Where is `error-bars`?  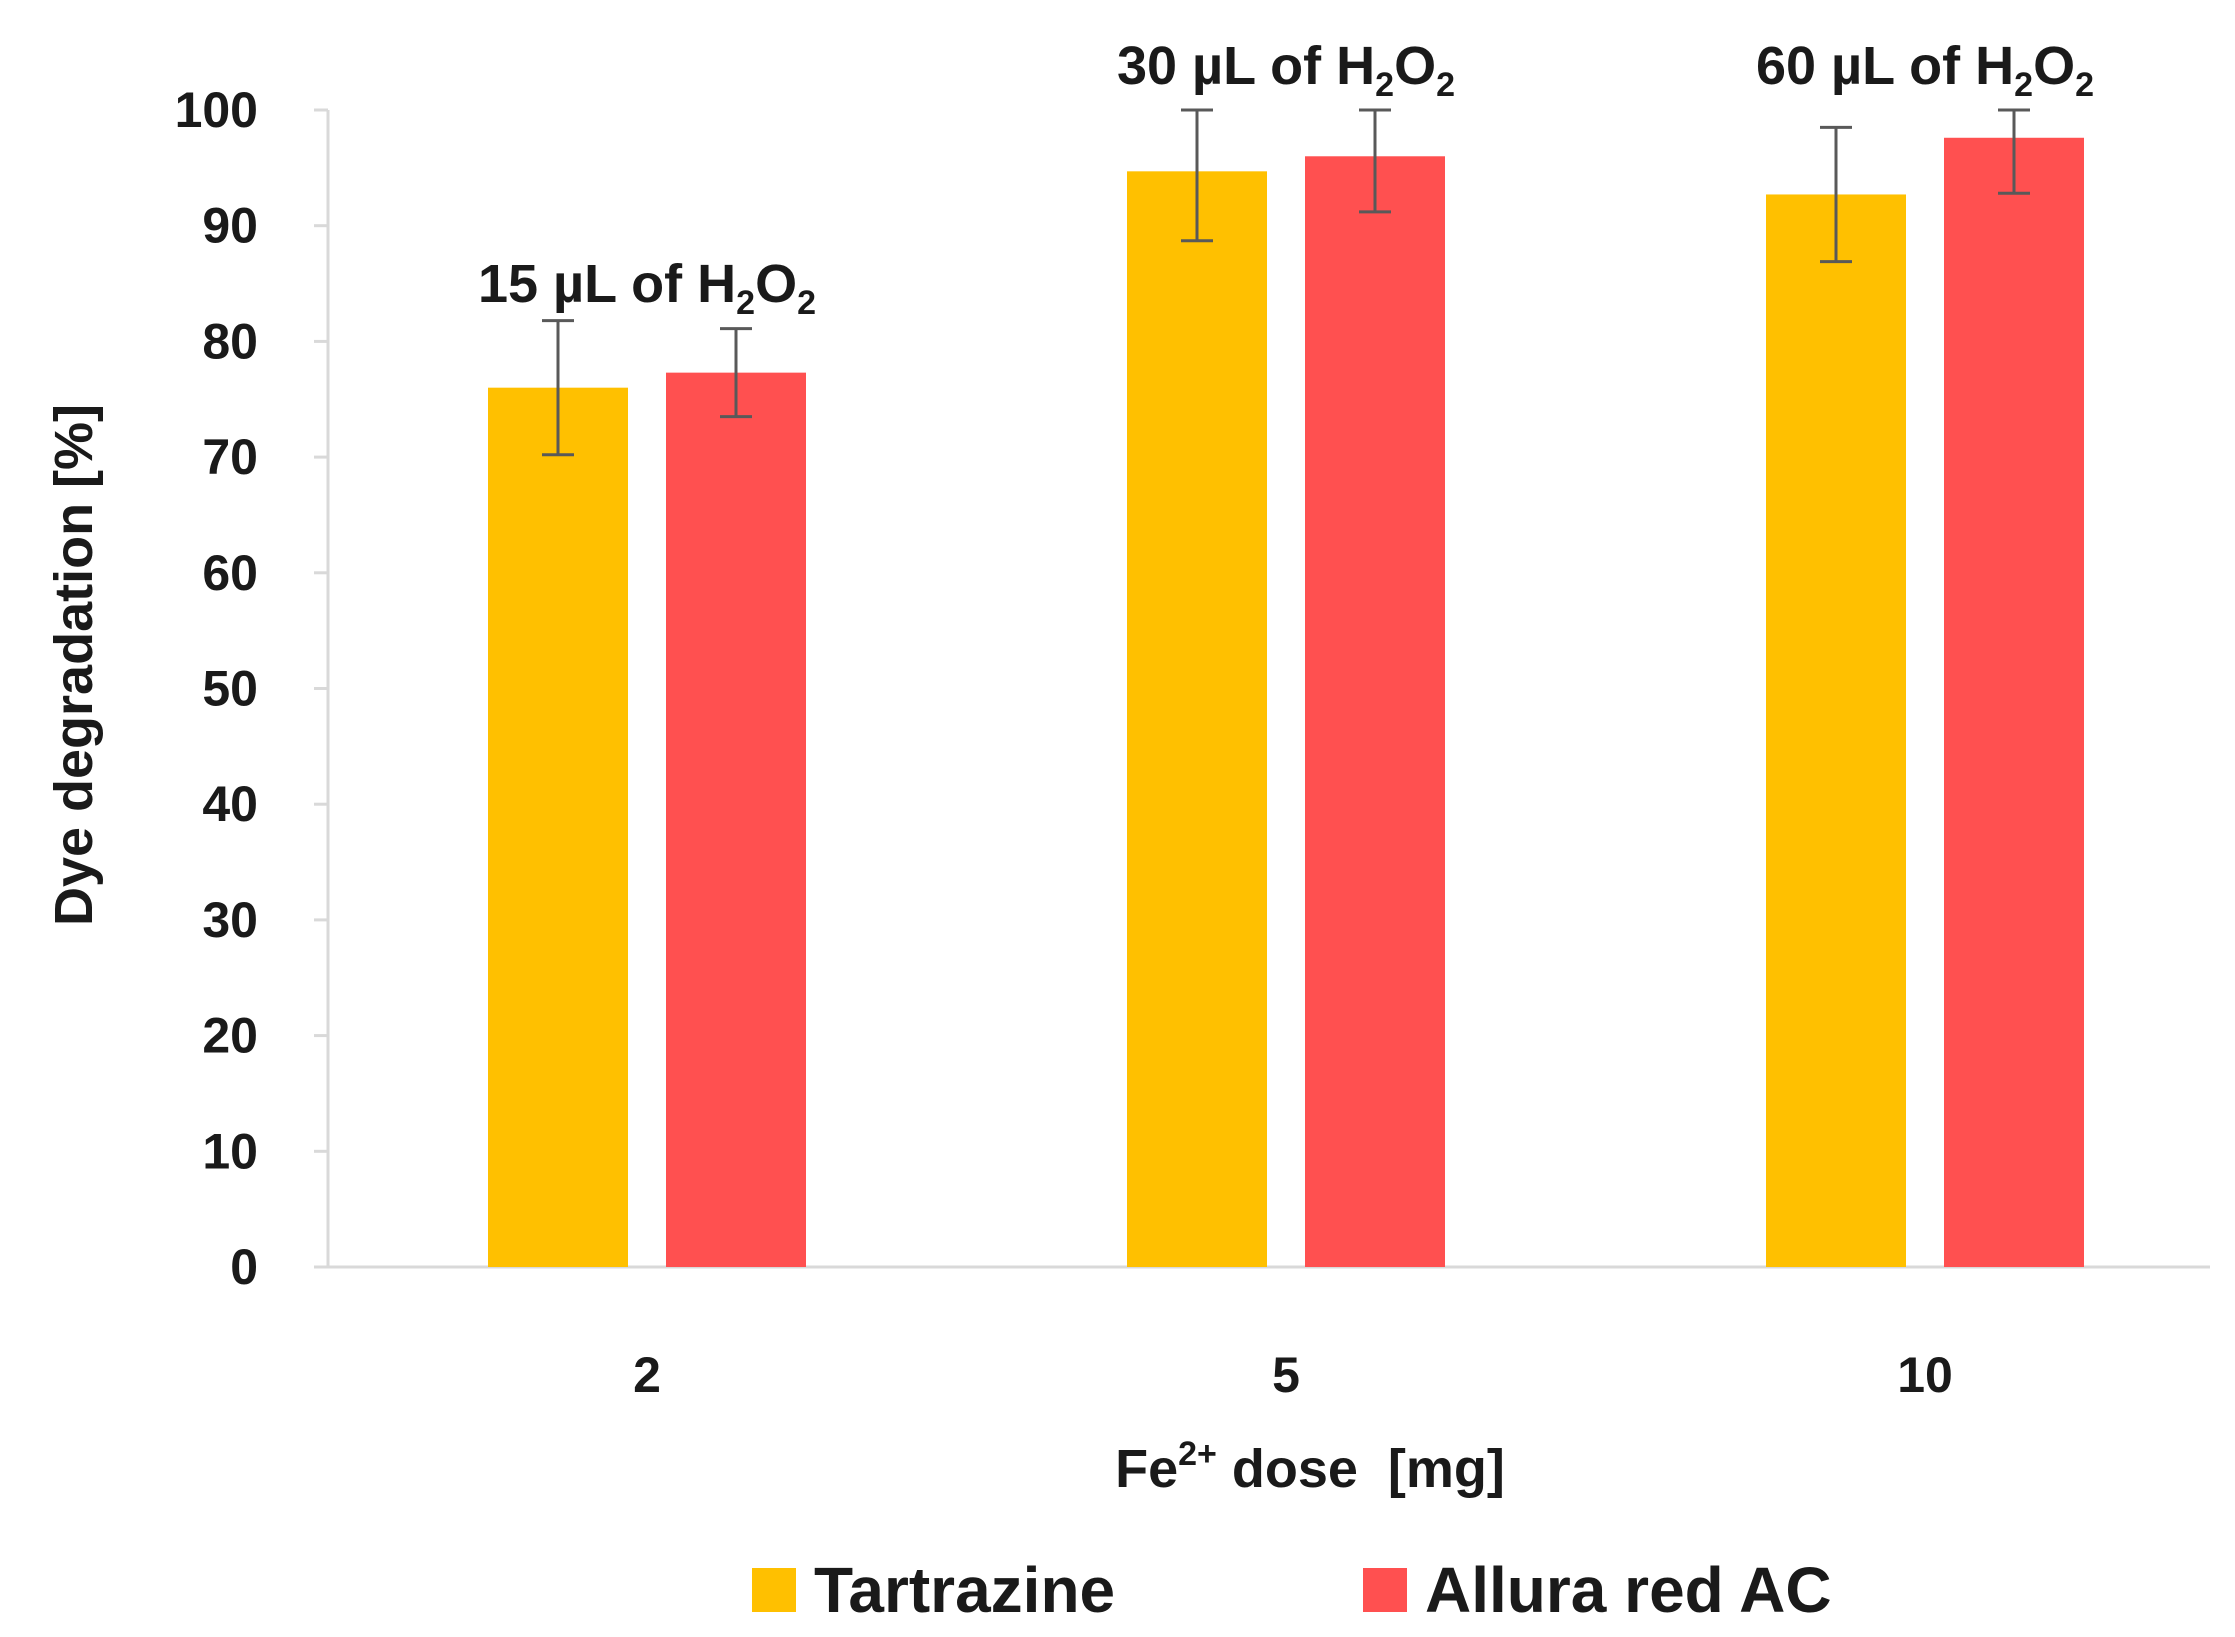 error-bars is located at coordinates (1286, 282).